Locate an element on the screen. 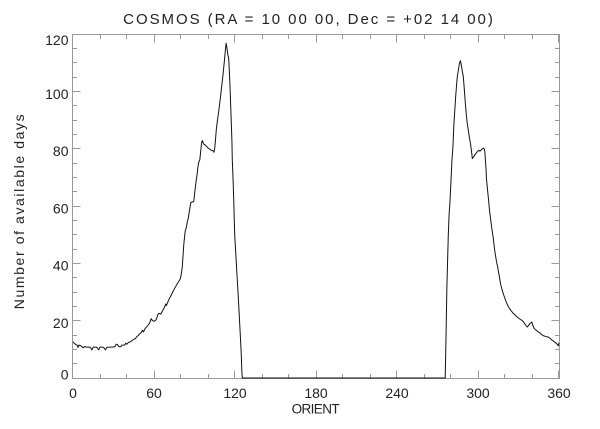 Image resolution: width=600 pixels, height=429 pixels. svg-text: 20 is located at coordinates (61, 323).